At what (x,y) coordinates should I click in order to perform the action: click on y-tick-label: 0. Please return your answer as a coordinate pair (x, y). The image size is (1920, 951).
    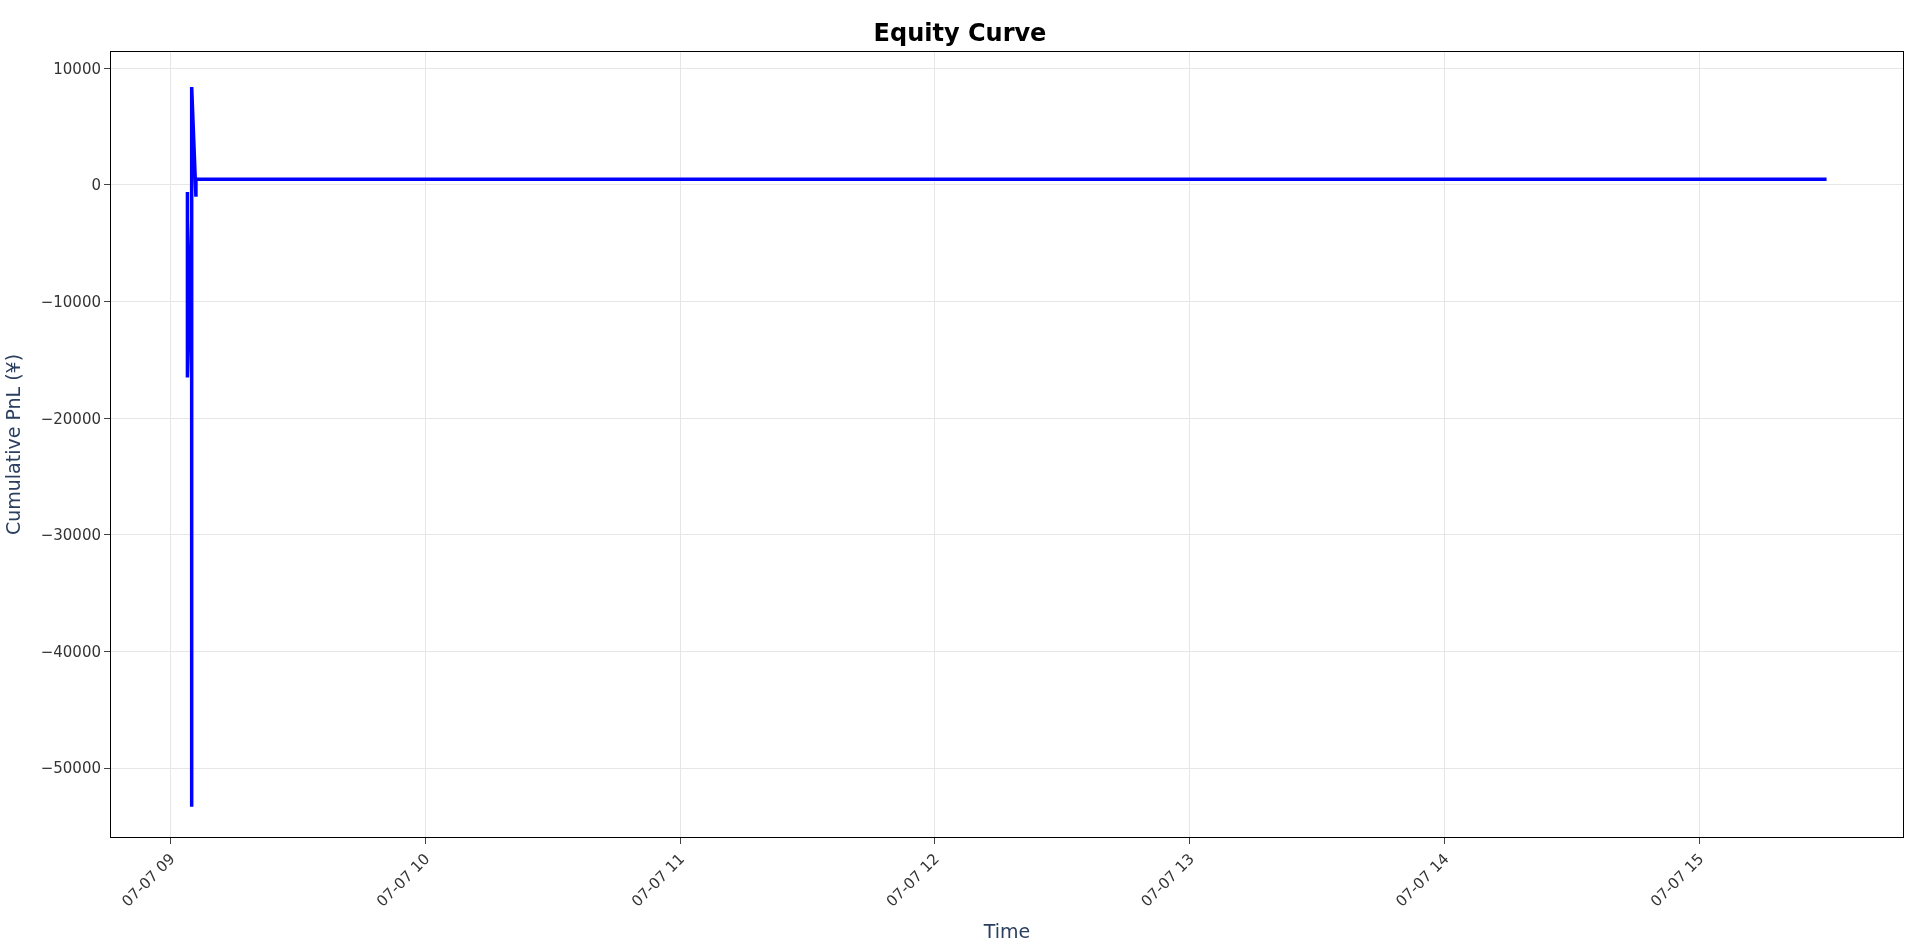
    Looking at the image, I should click on (96, 185).